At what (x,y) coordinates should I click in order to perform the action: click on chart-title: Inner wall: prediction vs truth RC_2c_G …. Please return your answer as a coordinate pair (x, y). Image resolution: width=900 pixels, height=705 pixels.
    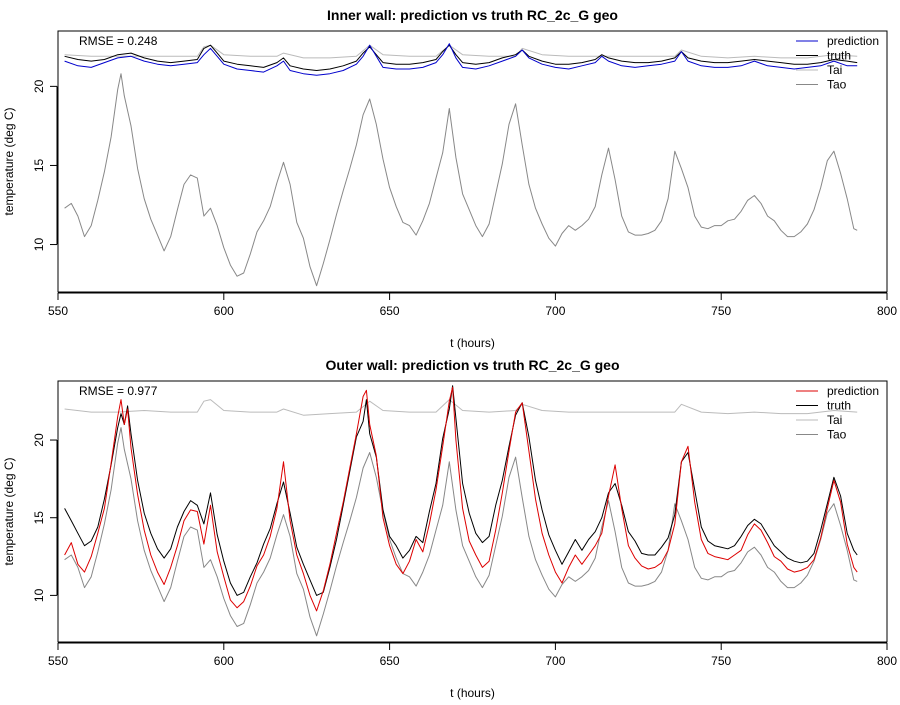
    Looking at the image, I should click on (472, 15).